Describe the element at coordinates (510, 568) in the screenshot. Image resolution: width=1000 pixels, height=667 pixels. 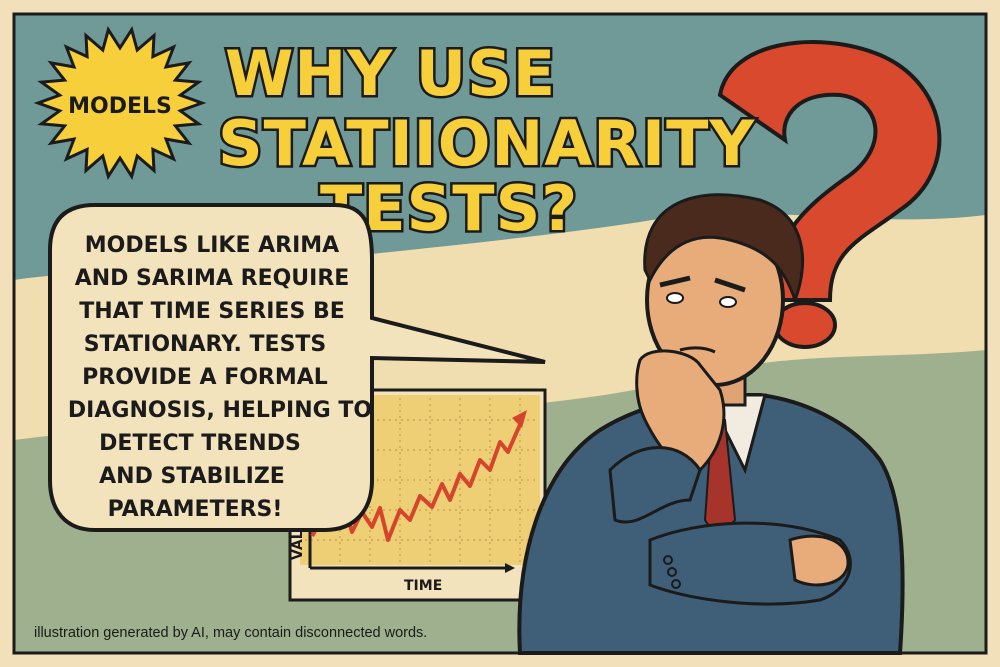
I see `x-axis-arrow` at that location.